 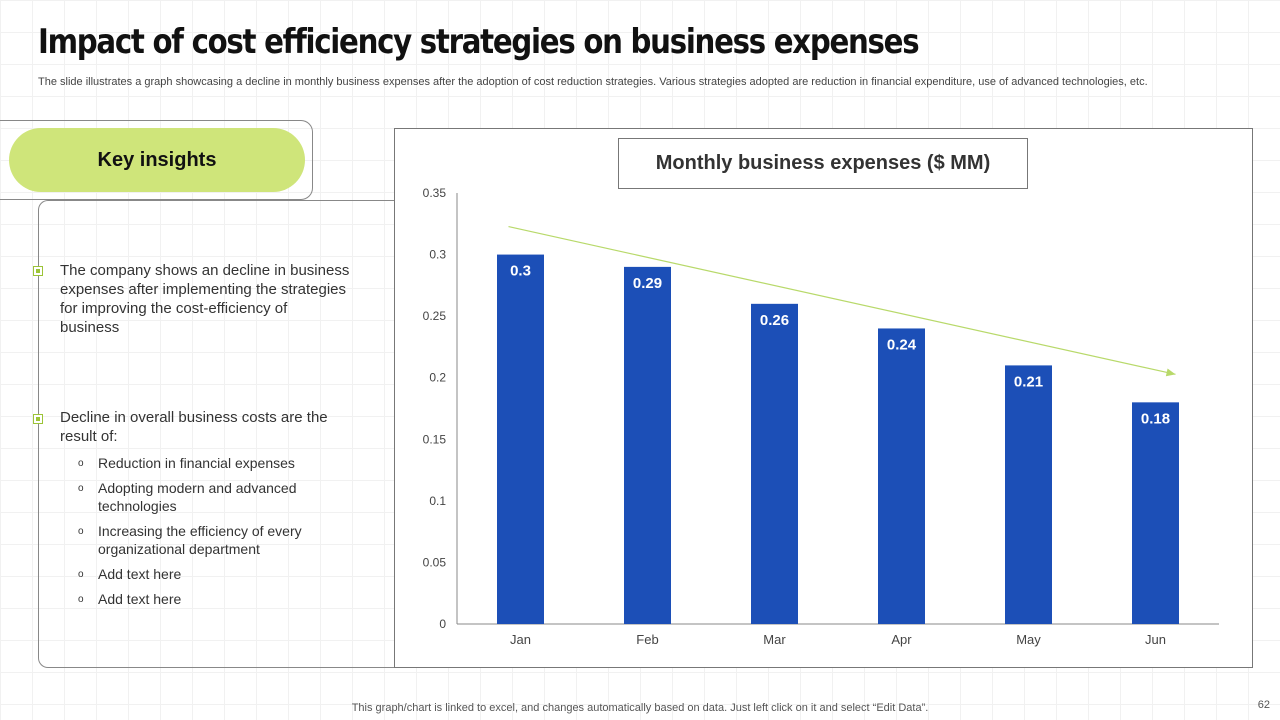 What do you see at coordinates (435, 439) in the screenshot?
I see `y-tick-label: 0.15` at bounding box center [435, 439].